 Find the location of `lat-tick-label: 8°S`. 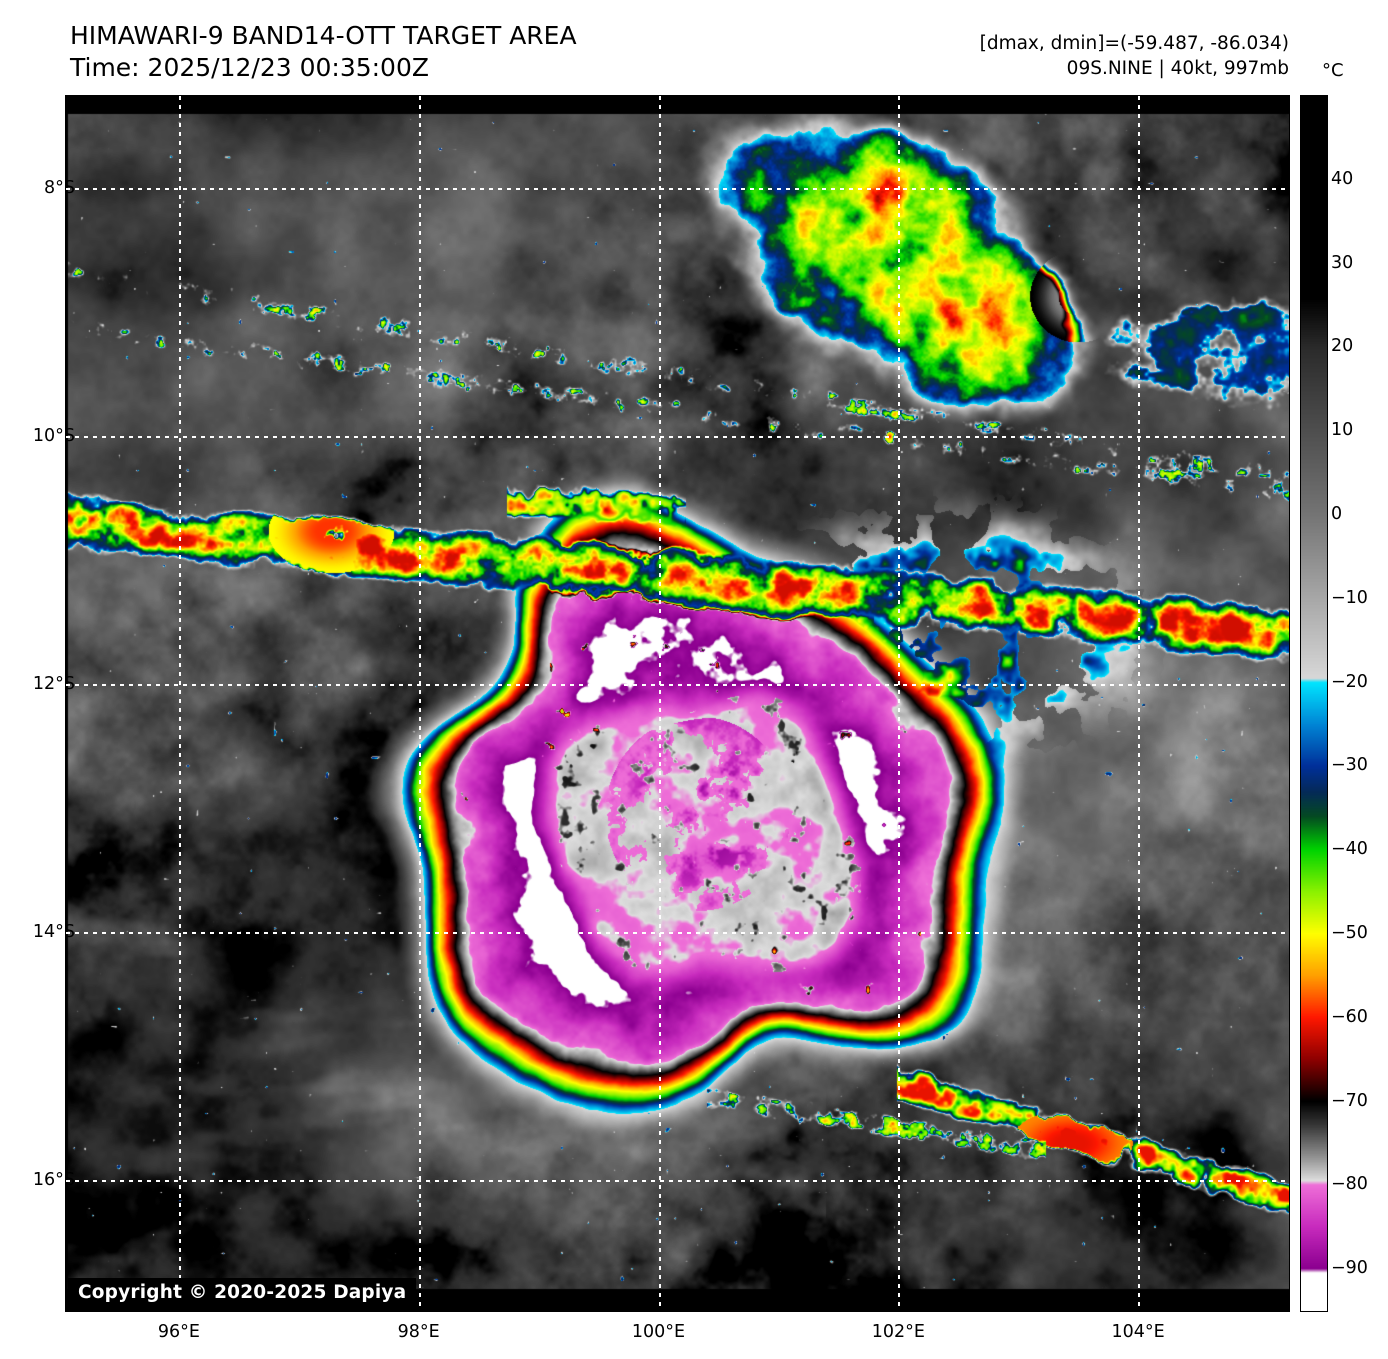

lat-tick-label: 8°S is located at coordinates (59, 187).